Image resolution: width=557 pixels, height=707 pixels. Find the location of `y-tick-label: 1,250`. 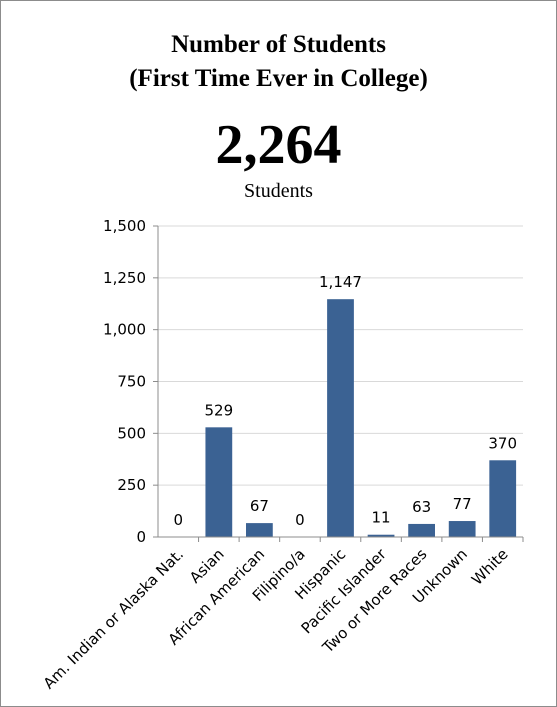

y-tick-label: 1,250 is located at coordinates (124, 278).